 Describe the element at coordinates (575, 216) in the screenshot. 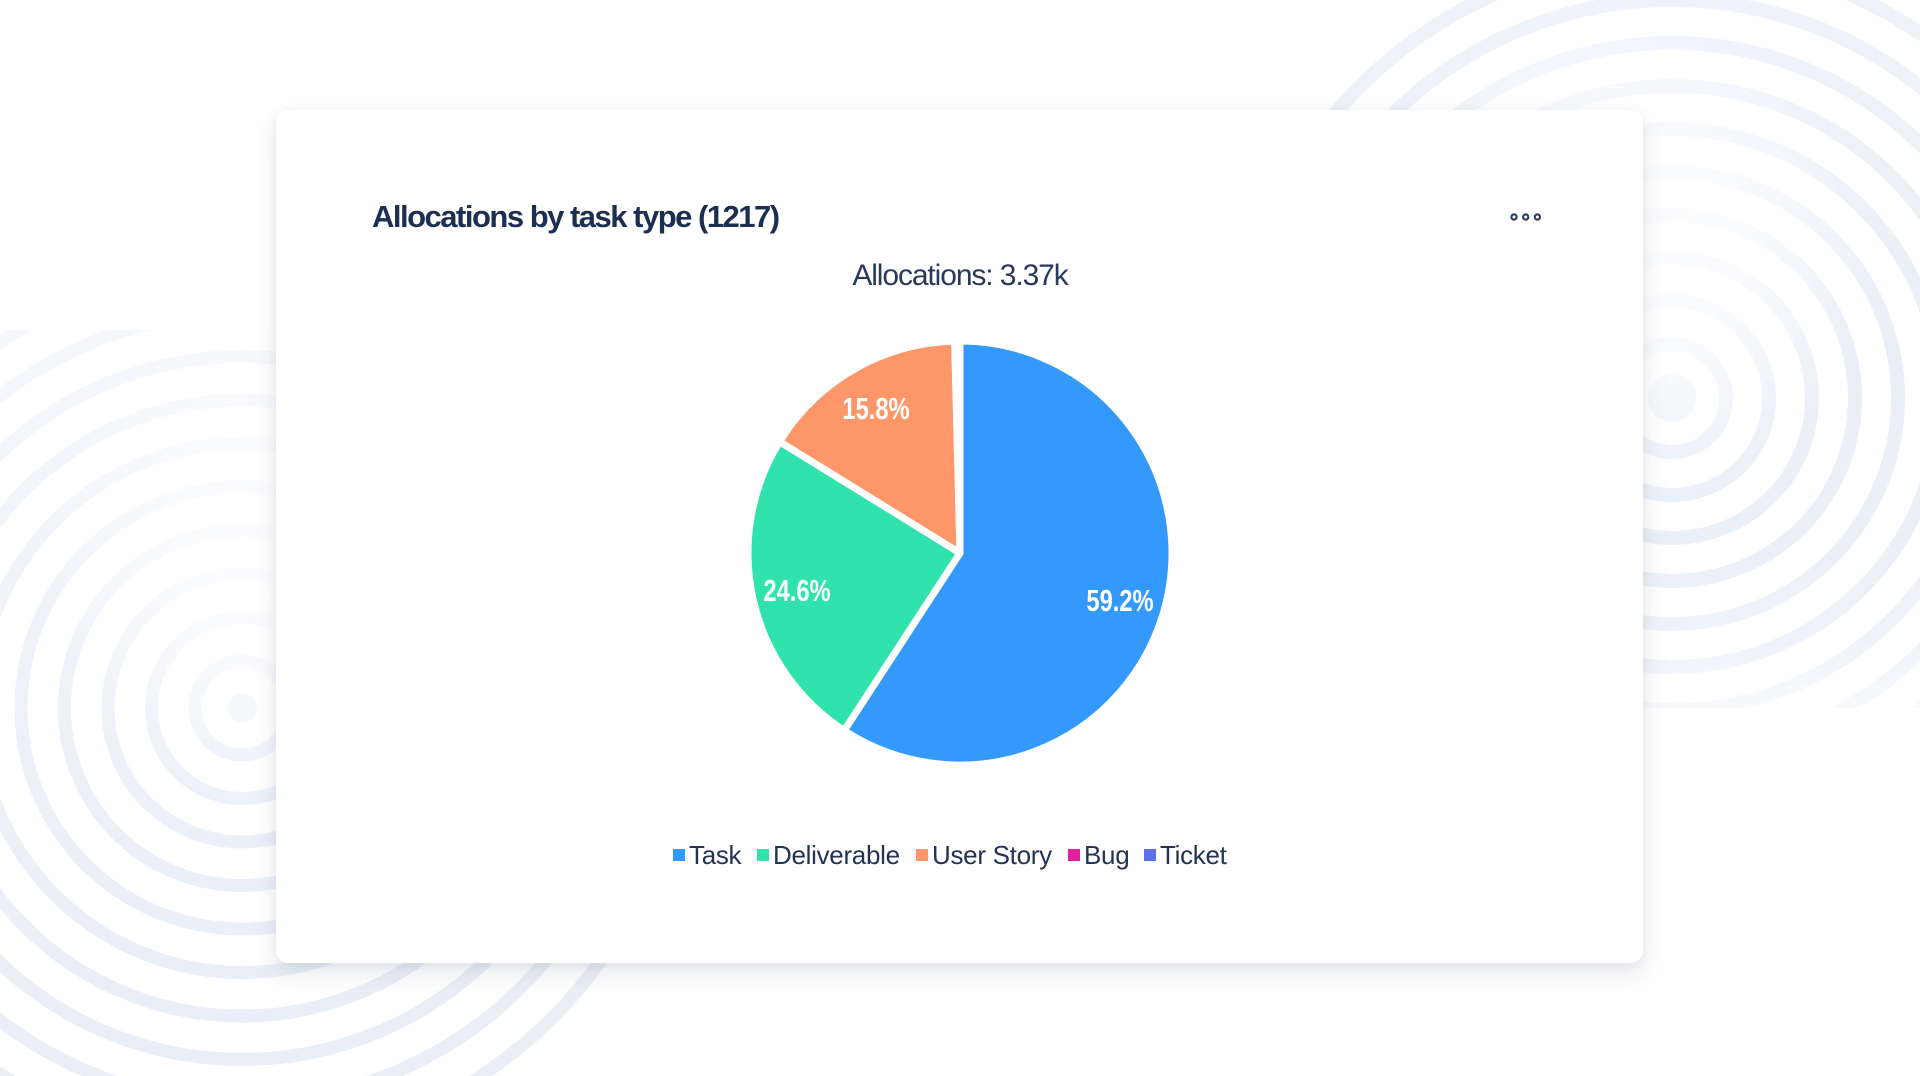

I see `svg-text:Allocations by task type (1217: Allocations by task type (1217)` at that location.